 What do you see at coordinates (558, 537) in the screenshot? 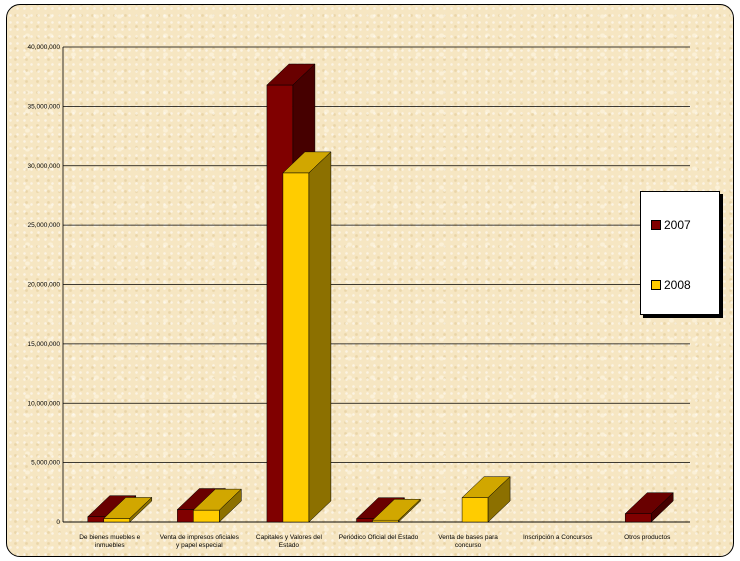
I see `x-category-label: Inscripción a Concursos` at bounding box center [558, 537].